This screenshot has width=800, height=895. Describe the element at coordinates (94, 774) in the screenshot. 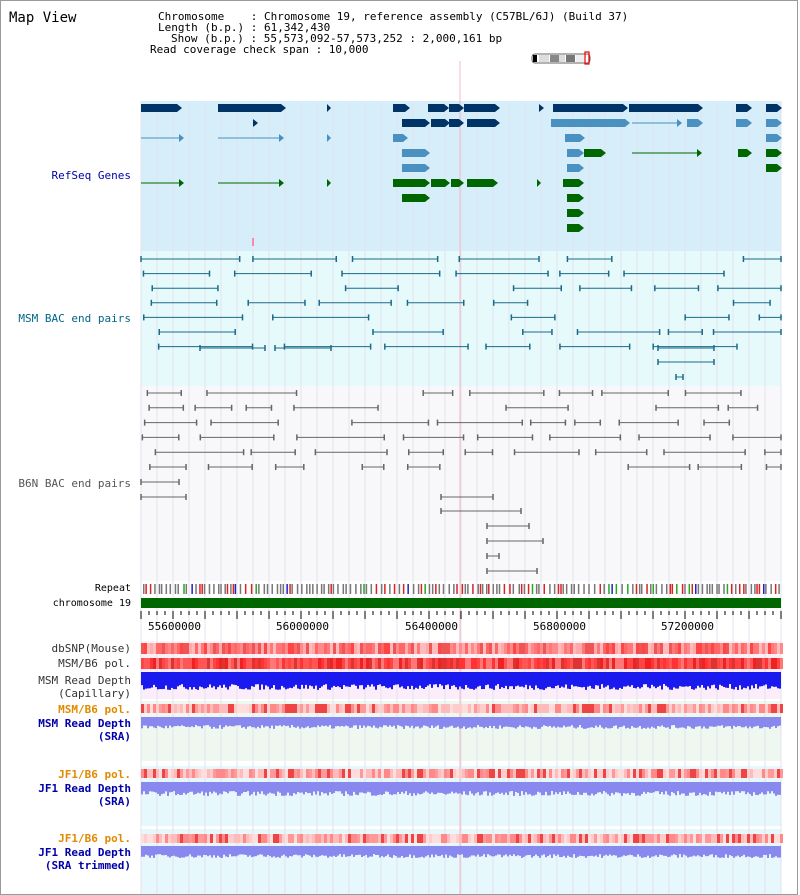

I see `jf1-b6-pol-label: JF1/B6 pol.` at that location.